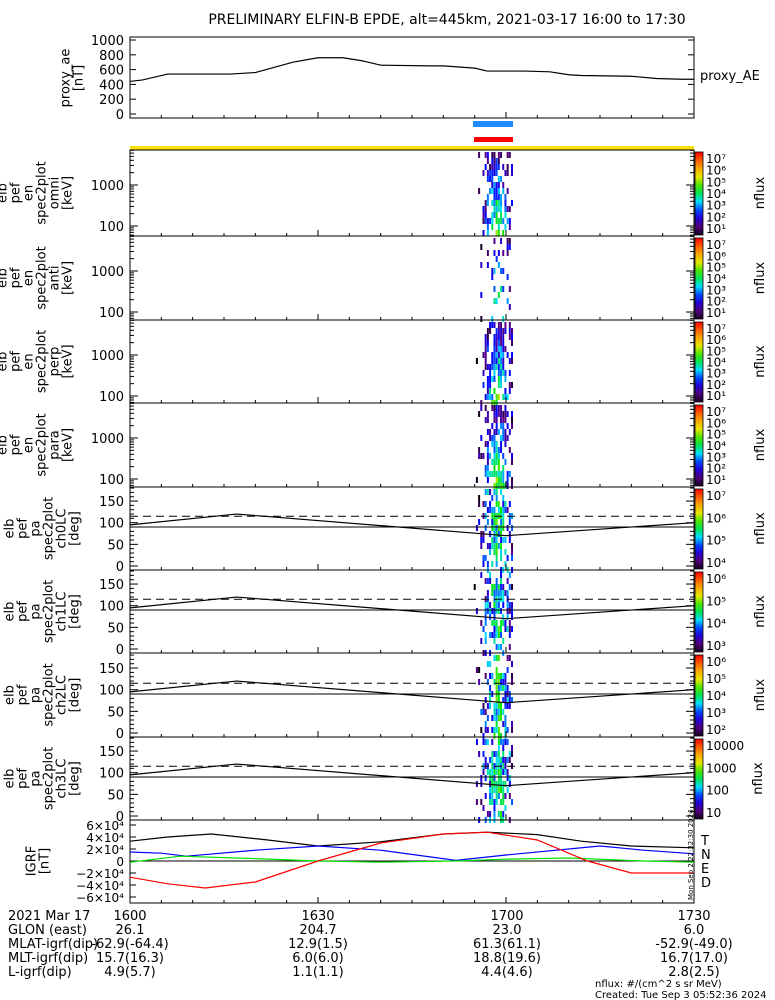 This screenshot has width=775, height=1000. What do you see at coordinates (412, 278) in the screenshot?
I see `panel-frame` at bounding box center [412, 278].